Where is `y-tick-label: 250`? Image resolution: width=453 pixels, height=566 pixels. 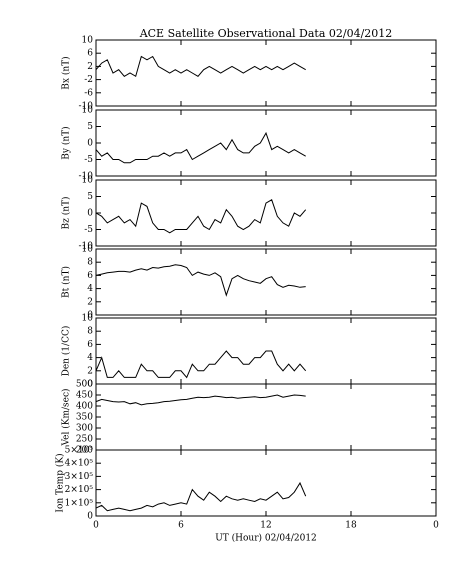 y-tick-label: 250 is located at coordinates (84, 440).